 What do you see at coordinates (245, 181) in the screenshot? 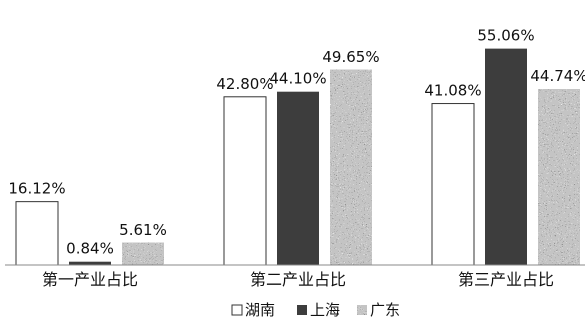
I see `bar-2-湖南` at bounding box center [245, 181].